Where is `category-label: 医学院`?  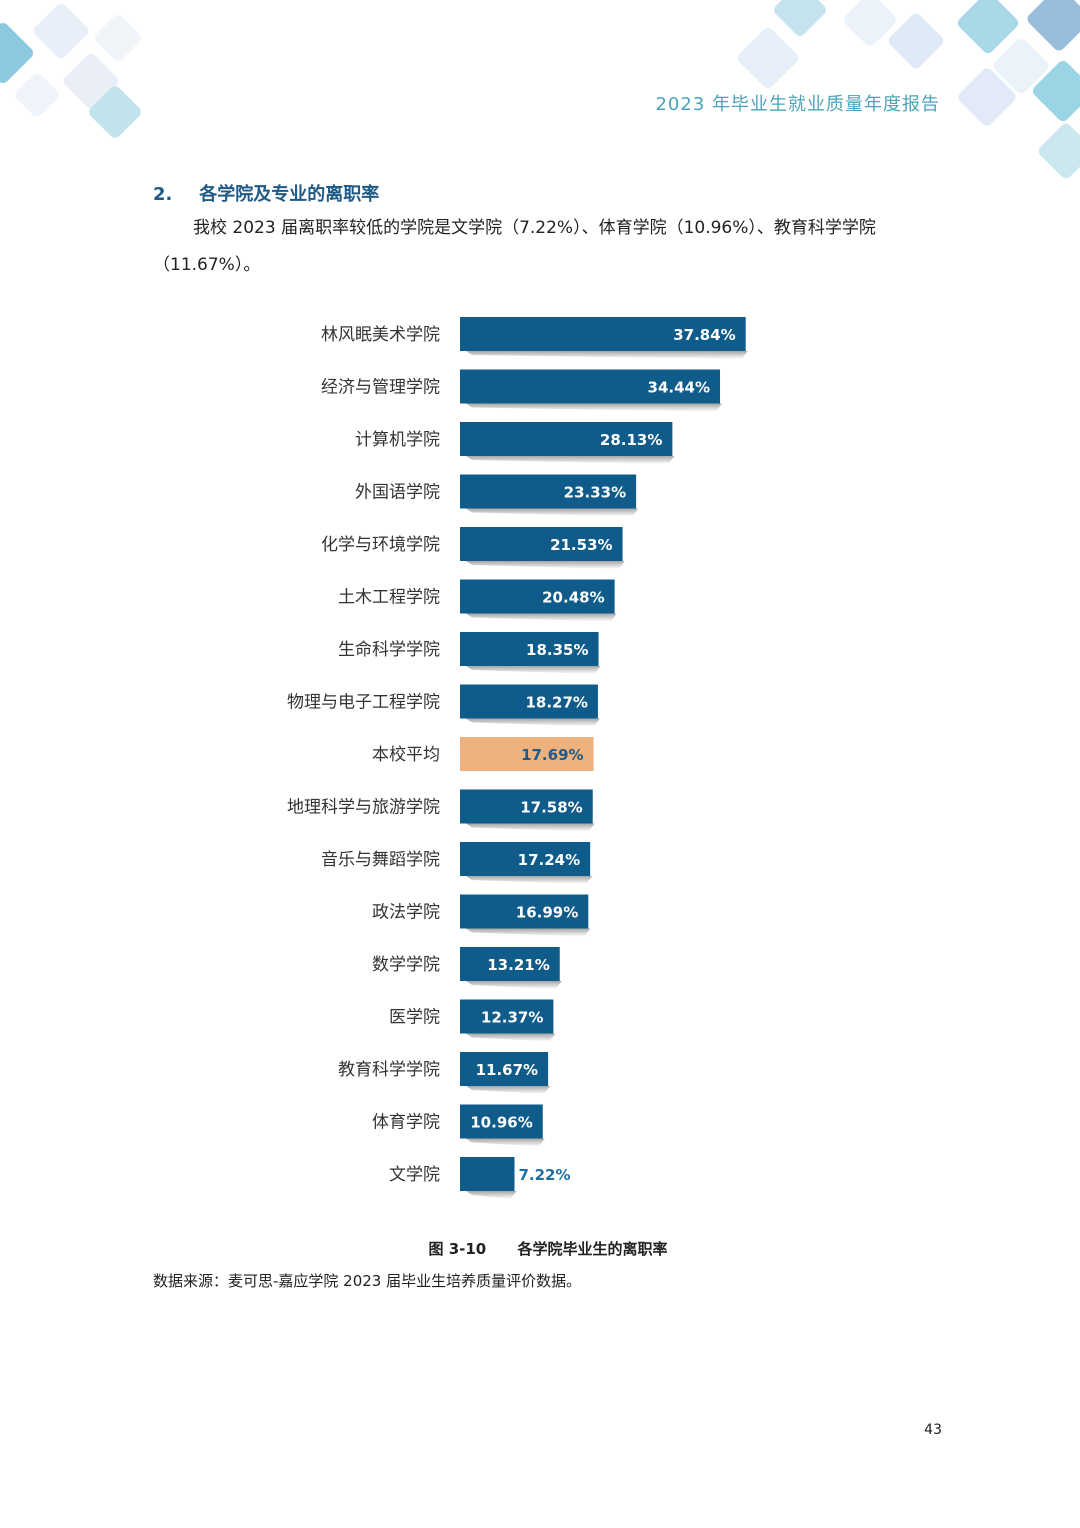
category-label: 医学院 is located at coordinates (414, 1018).